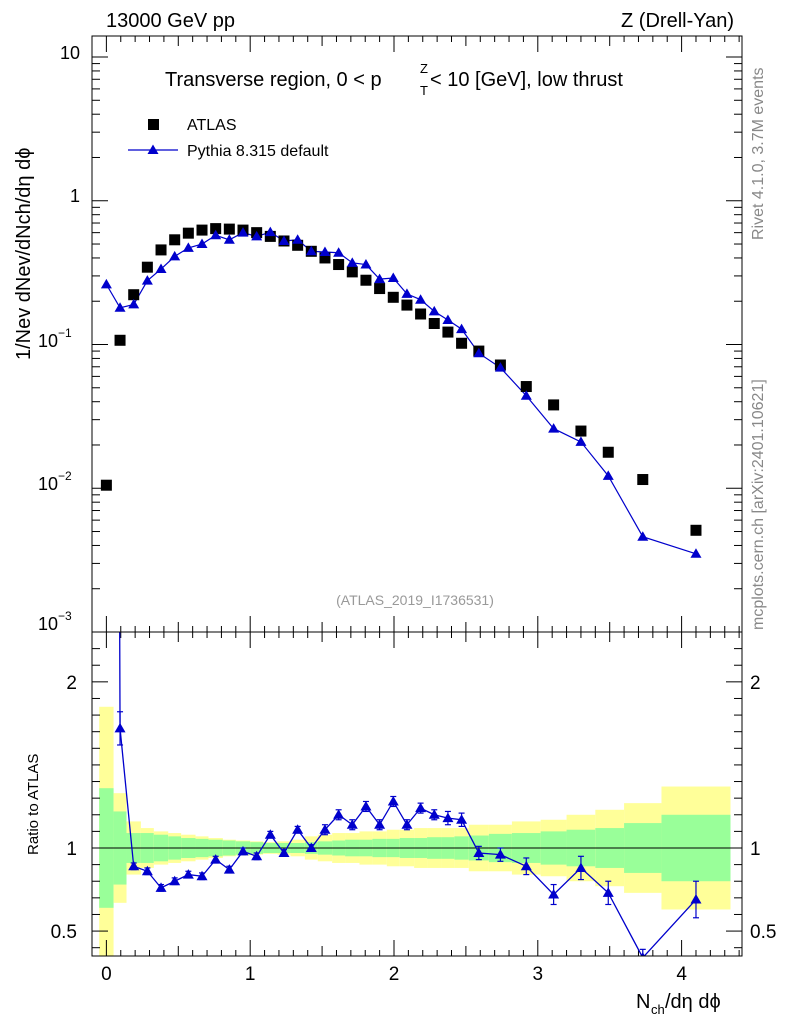 This screenshot has height=1024, width=786. What do you see at coordinates (212, 125) in the screenshot?
I see `legend-atlas-label: ATLAS` at bounding box center [212, 125].